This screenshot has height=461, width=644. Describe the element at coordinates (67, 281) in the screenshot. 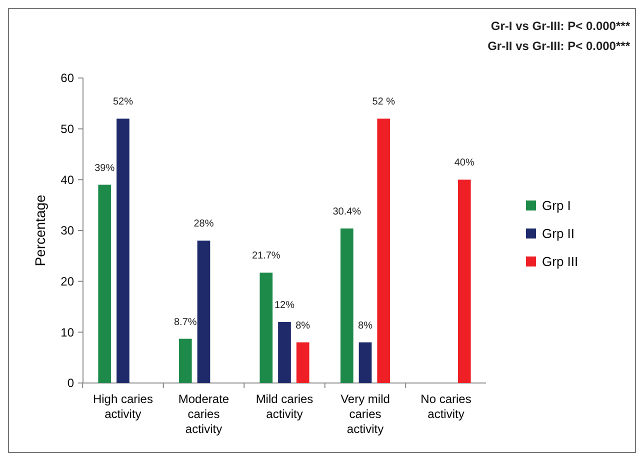

I see `y-tick-label: 20` at that location.